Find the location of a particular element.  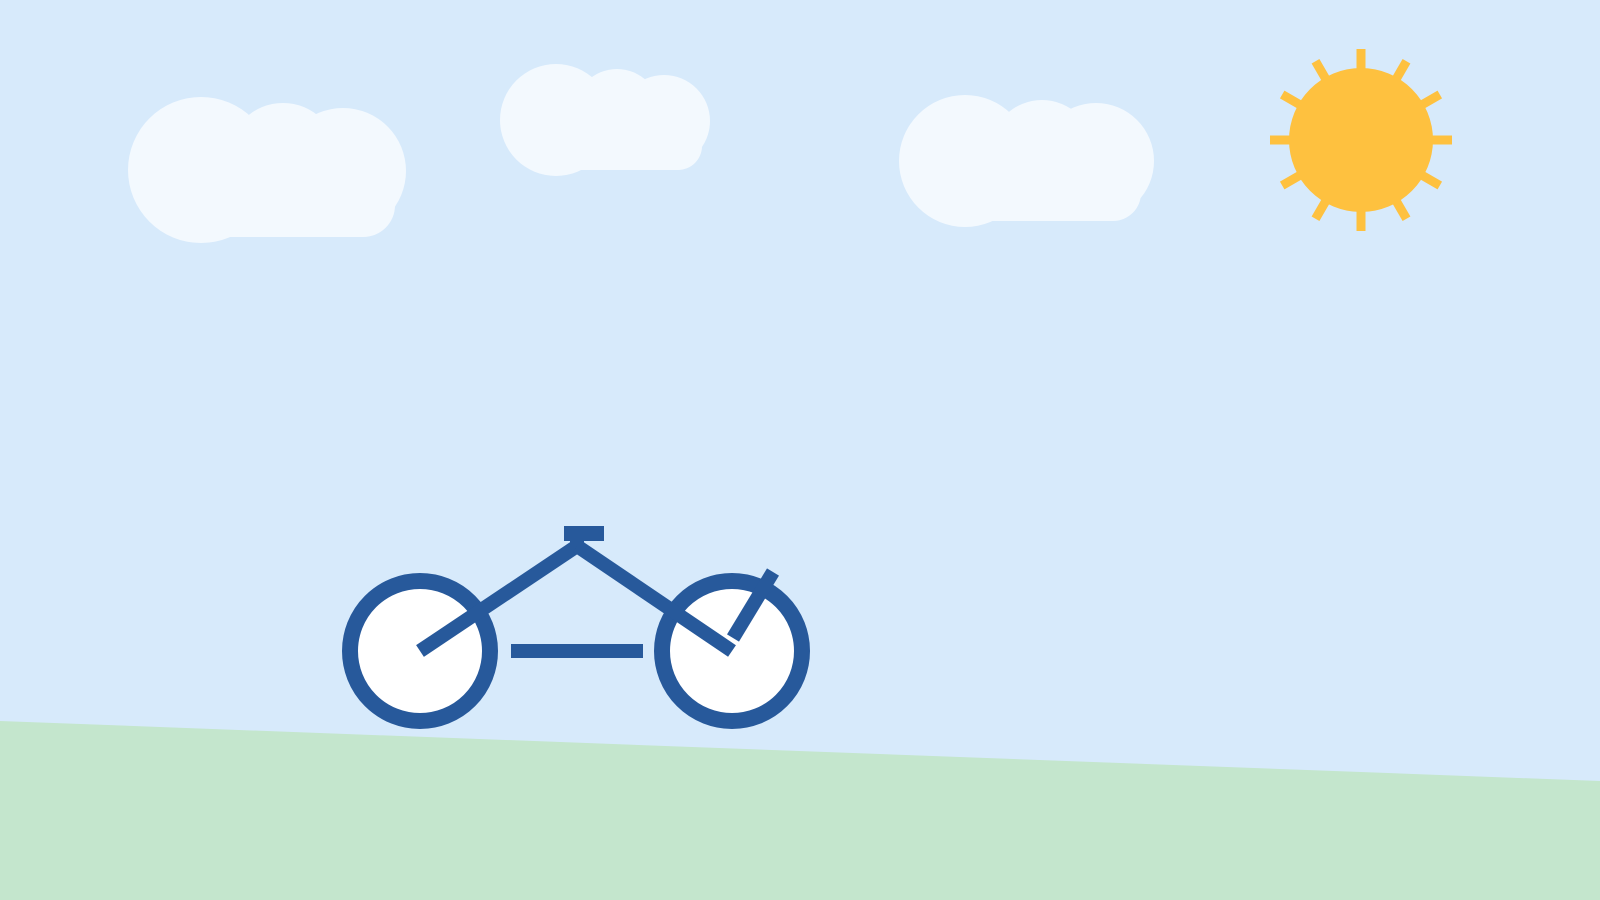

cloud-middle is located at coordinates (605, 120).